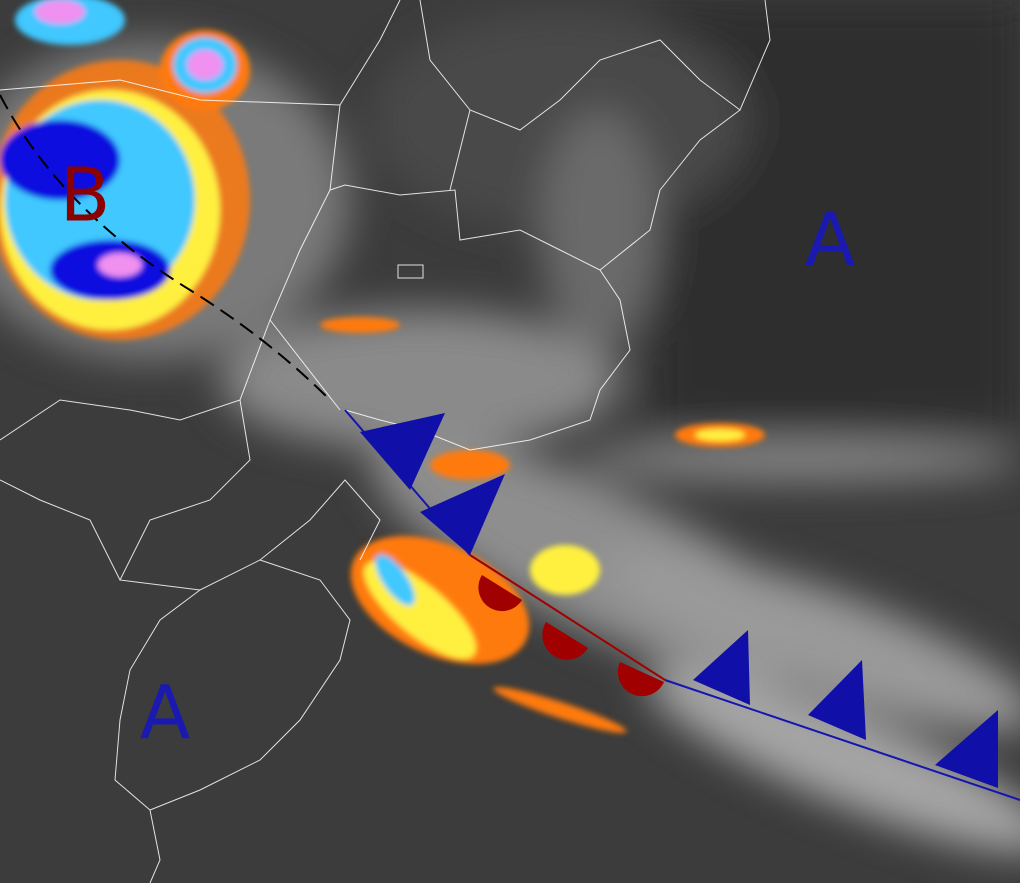 Image resolution: width=1020 pixels, height=883 pixels. What do you see at coordinates (85, 196) in the screenshot?
I see `low-pressure-label: B` at bounding box center [85, 196].